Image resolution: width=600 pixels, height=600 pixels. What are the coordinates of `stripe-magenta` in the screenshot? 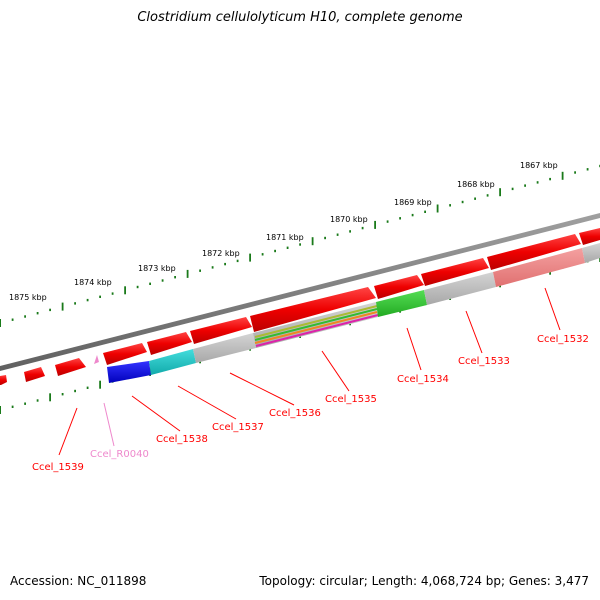 It's located at (317, 330).